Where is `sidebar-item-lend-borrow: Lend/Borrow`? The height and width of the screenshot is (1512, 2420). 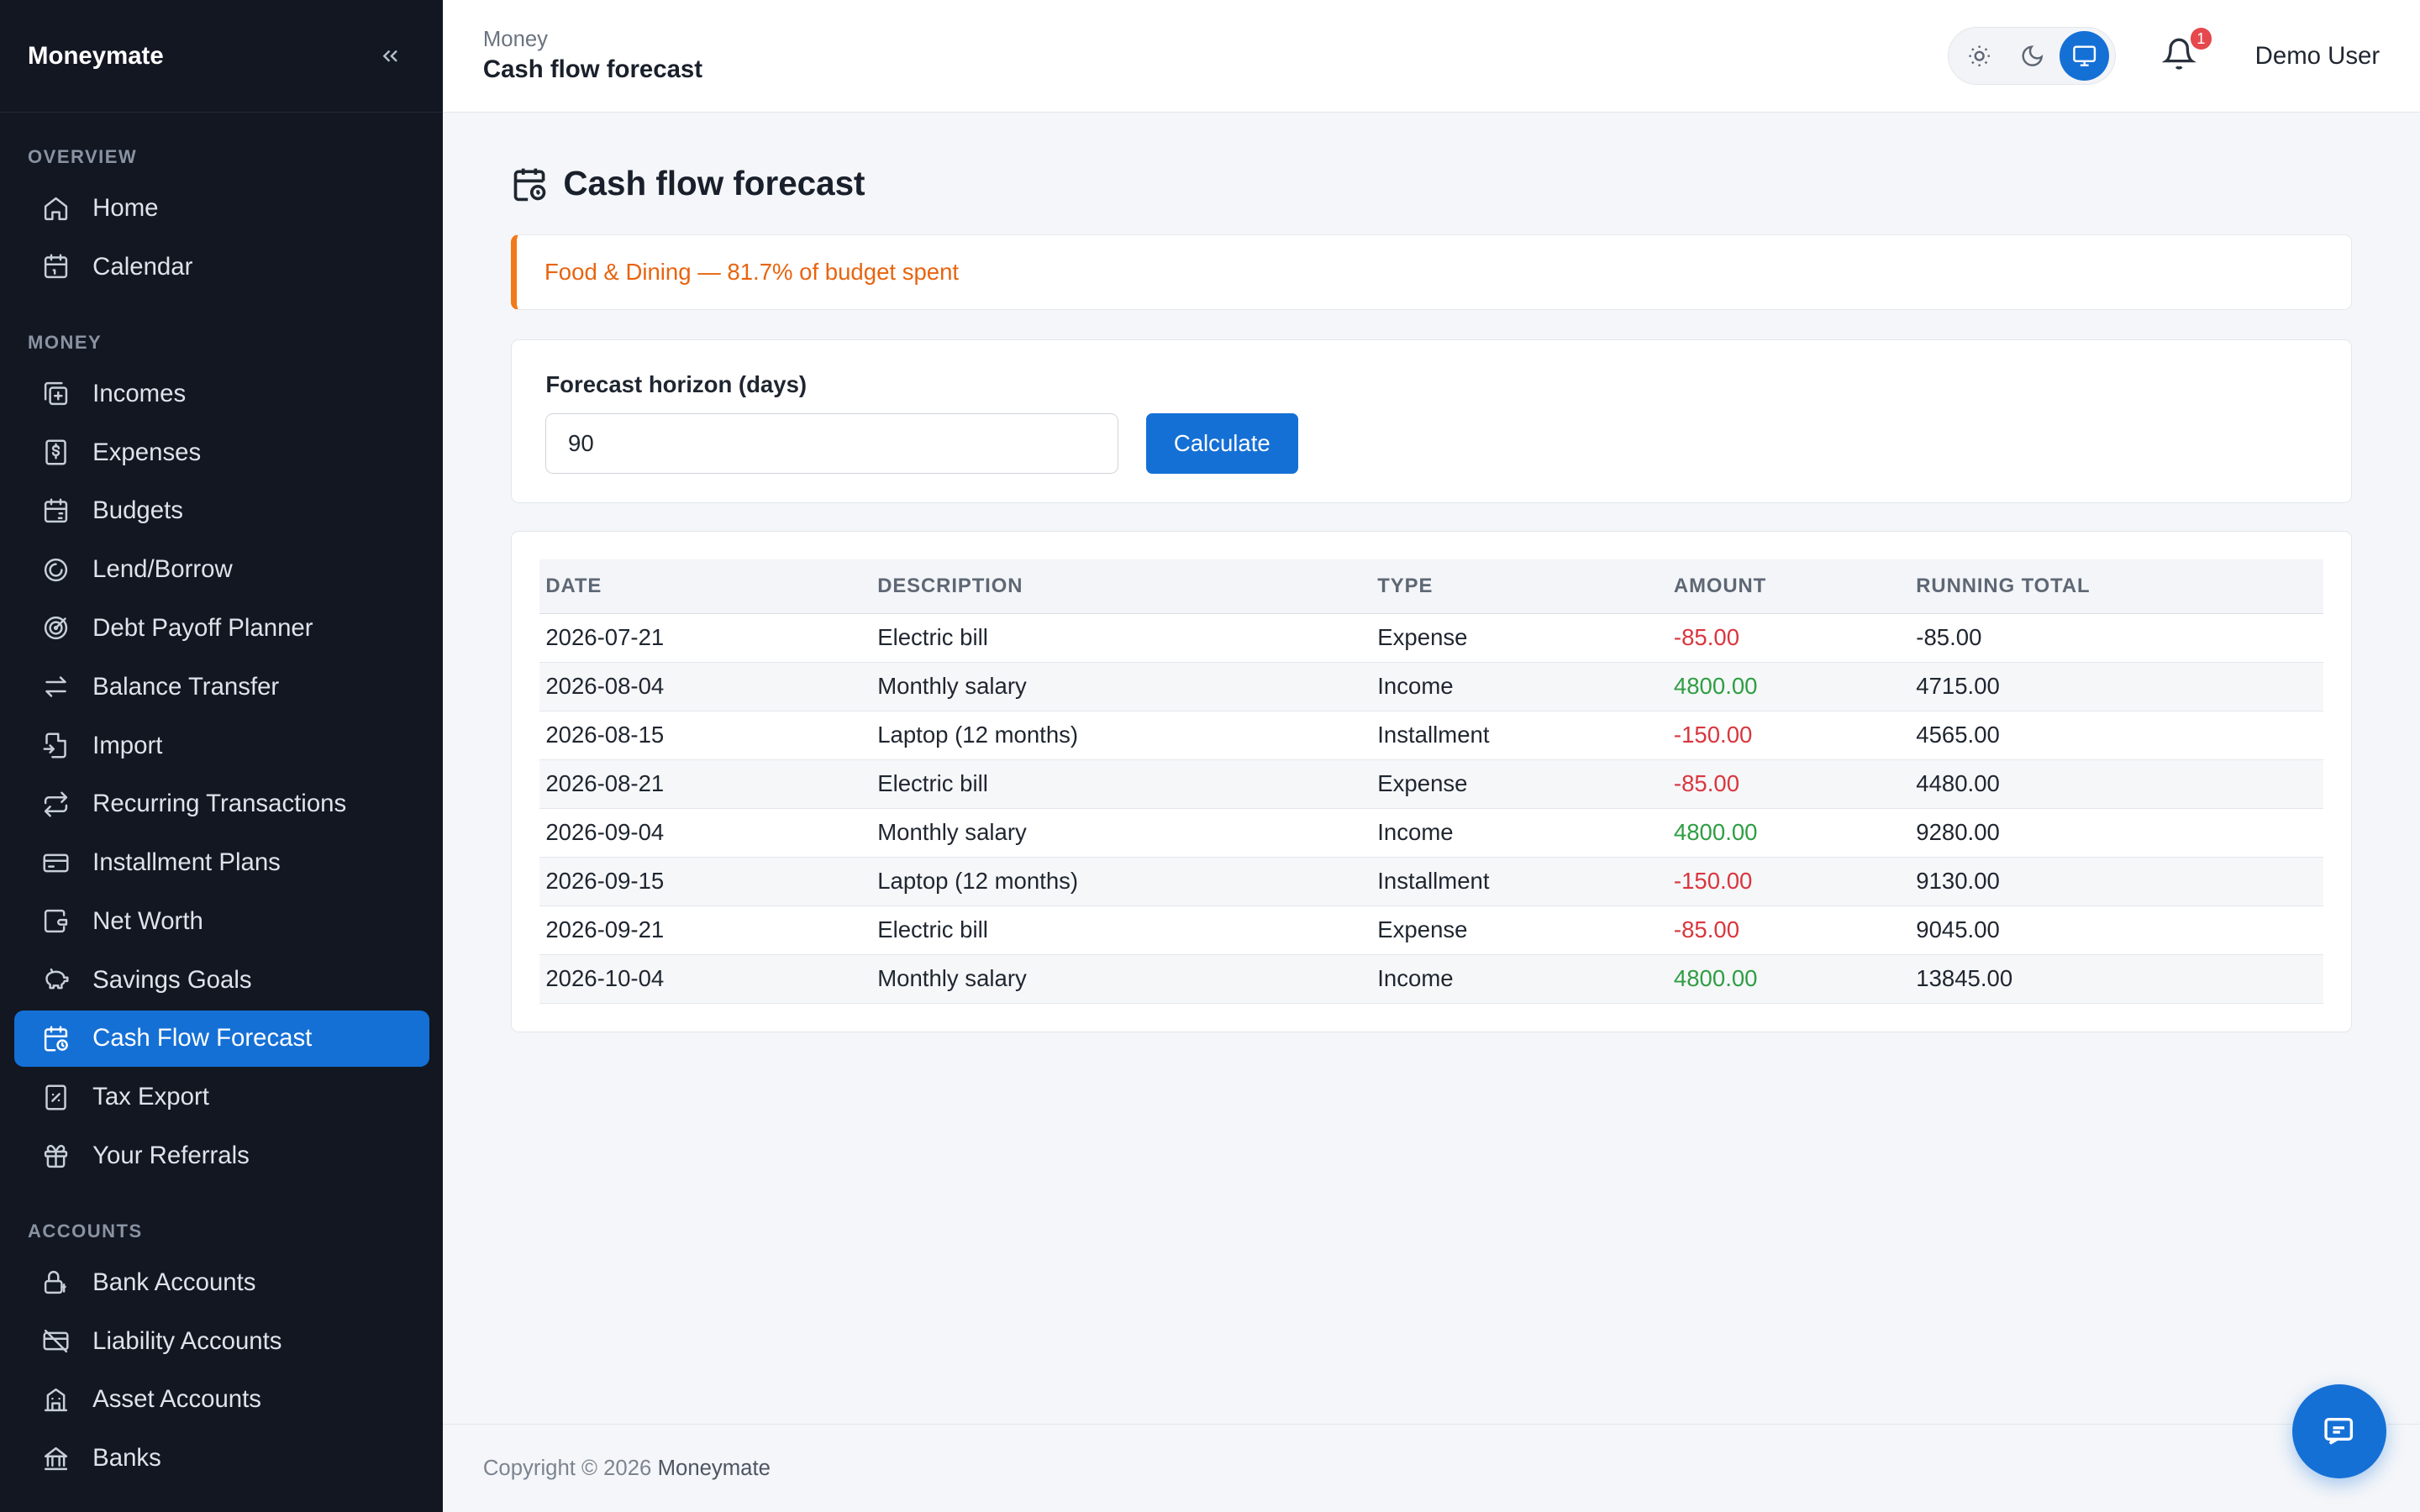
sidebar-item-lend-borrow: Lend/Borrow is located at coordinates (221, 569).